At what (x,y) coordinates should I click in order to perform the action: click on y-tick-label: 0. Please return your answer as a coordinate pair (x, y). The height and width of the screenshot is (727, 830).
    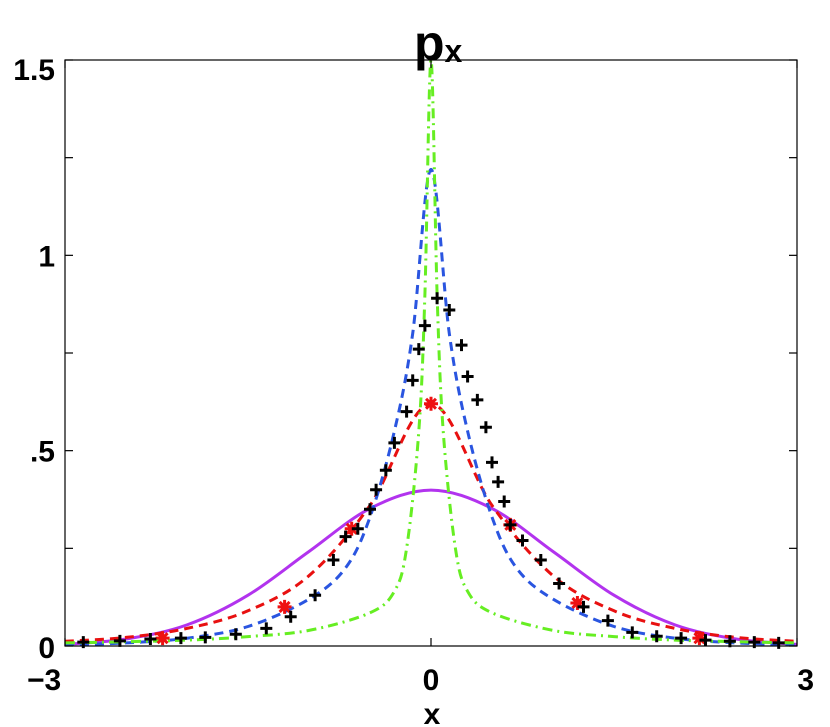
    Looking at the image, I should click on (46, 648).